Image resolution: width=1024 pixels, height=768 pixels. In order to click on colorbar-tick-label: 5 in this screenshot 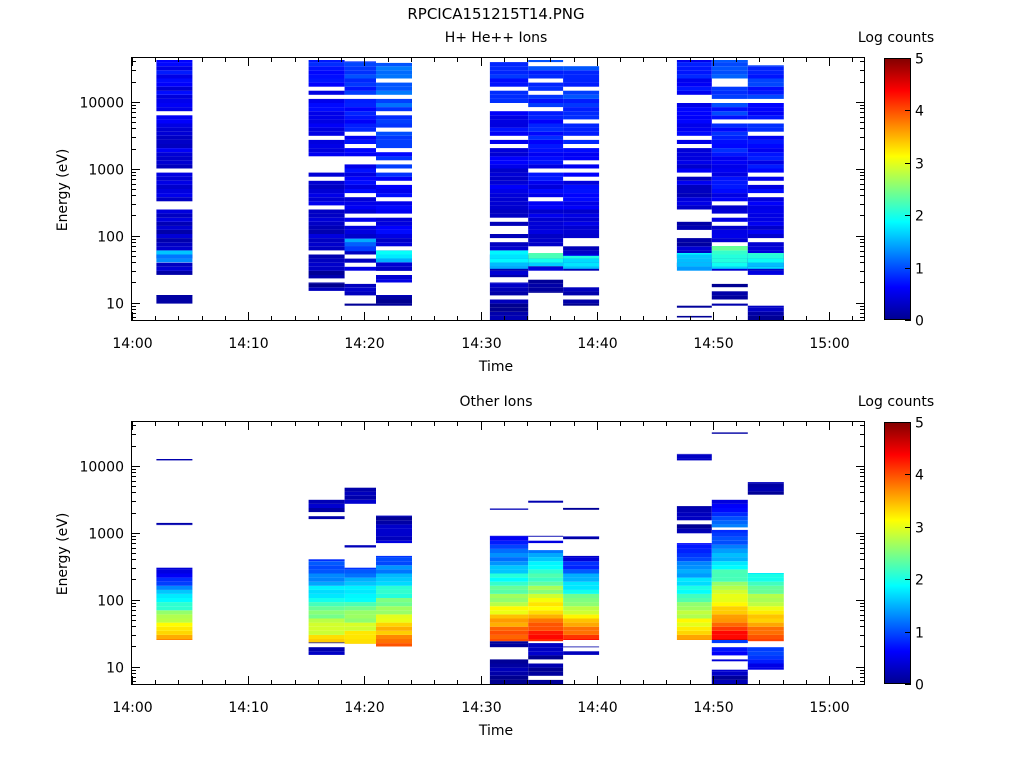, I will do `click(919, 60)`.